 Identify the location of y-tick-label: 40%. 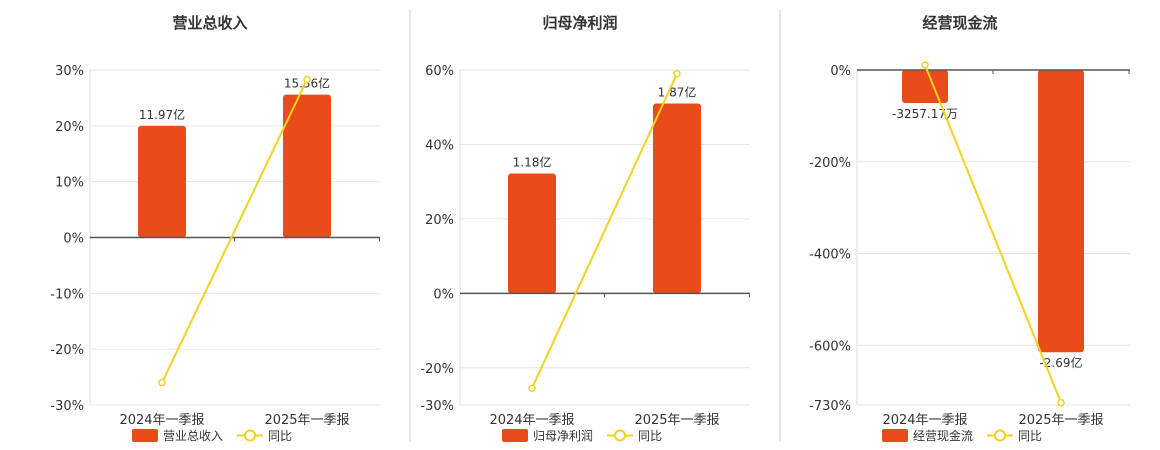
(439, 145).